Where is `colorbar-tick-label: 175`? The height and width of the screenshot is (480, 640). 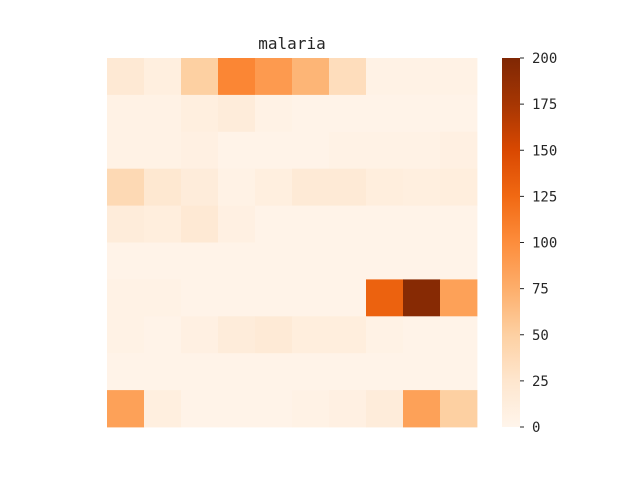 colorbar-tick-label: 175 is located at coordinates (544, 105).